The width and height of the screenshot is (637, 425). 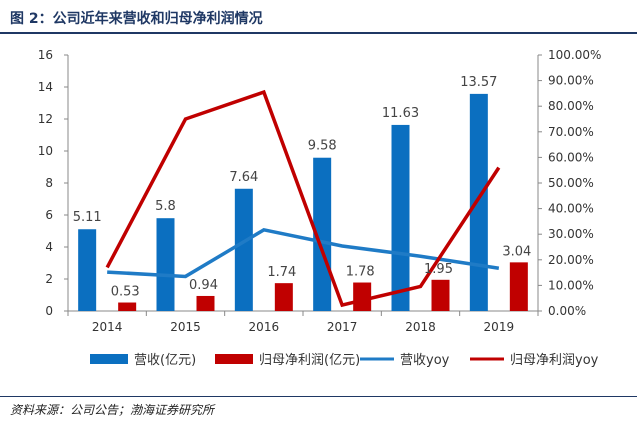 I want to click on x-axis-tick-label: 2017, so click(x=342, y=327).